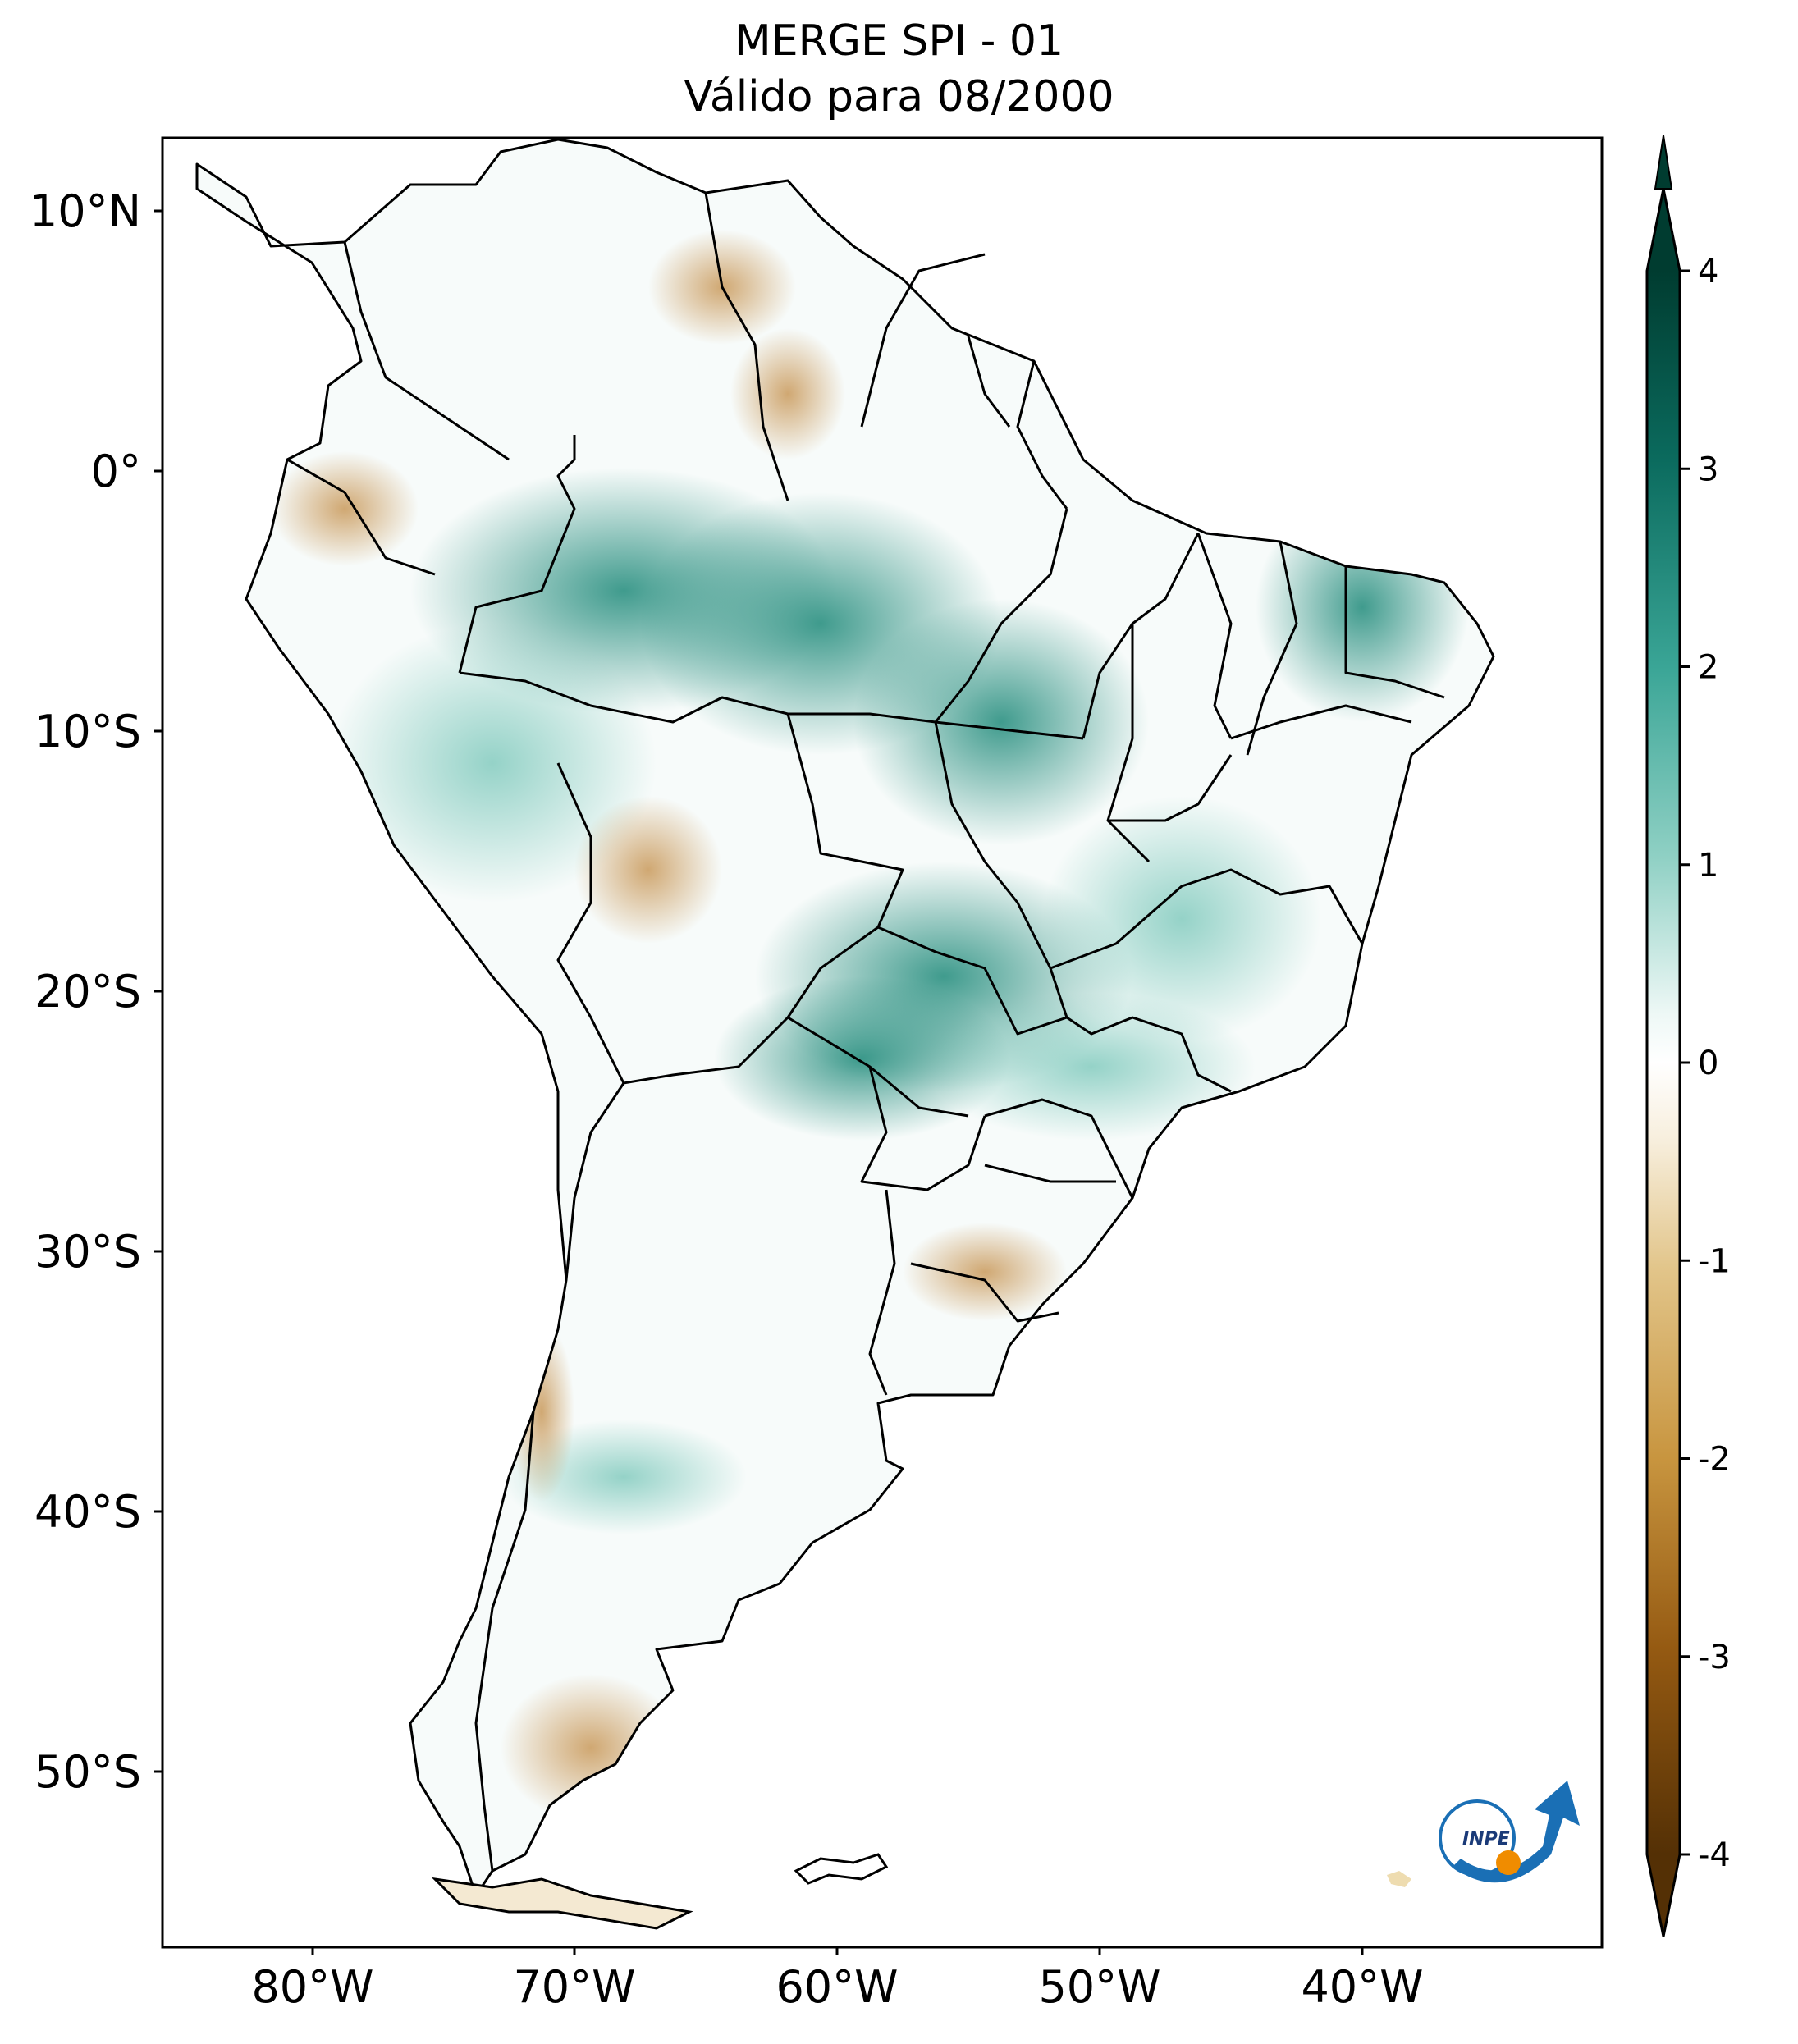 The height and width of the screenshot is (2044, 1798). What do you see at coordinates (787, 394) in the screenshot?
I see `dry-area-roraima` at bounding box center [787, 394].